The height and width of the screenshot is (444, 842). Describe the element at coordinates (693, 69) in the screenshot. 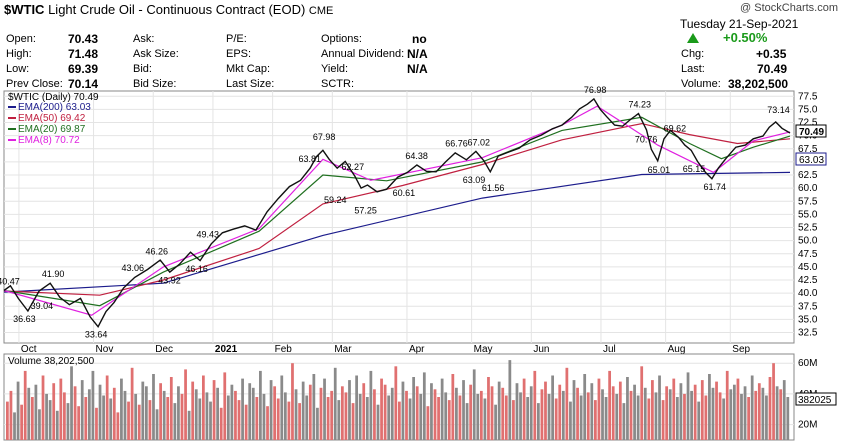

I see `last-label: Last:` at that location.